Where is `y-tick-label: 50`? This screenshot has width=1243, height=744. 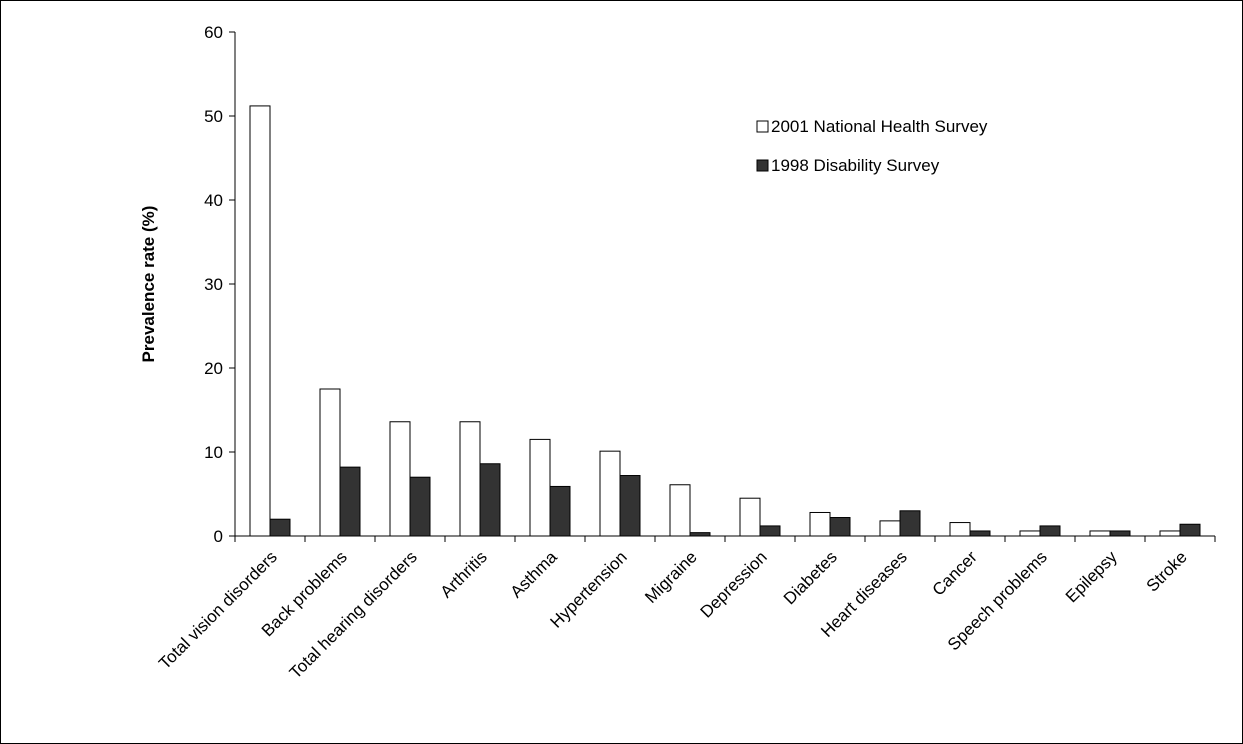 y-tick-label: 50 is located at coordinates (213, 116).